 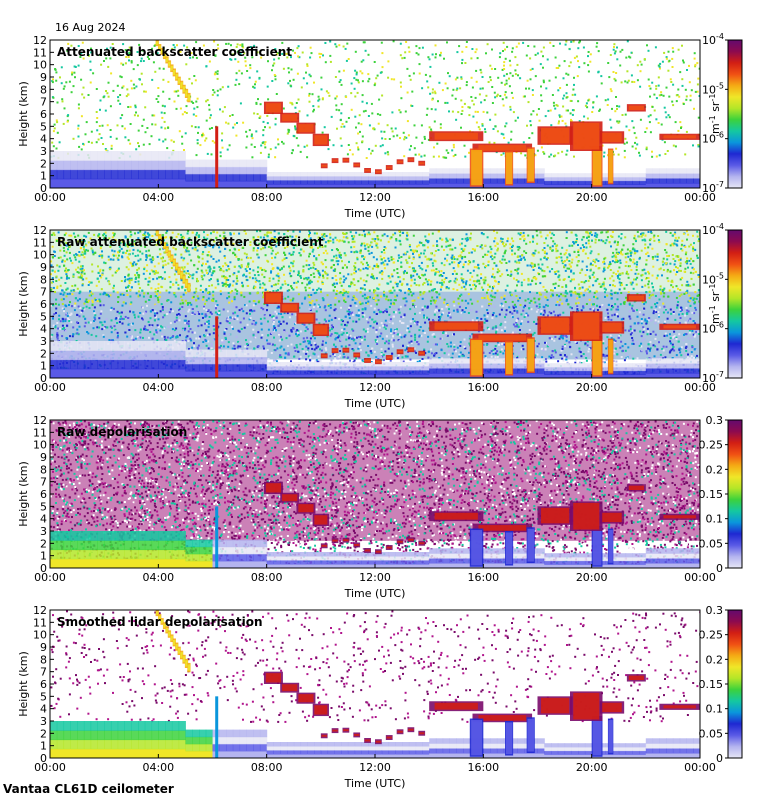 What do you see at coordinates (43, 304) in the screenshot?
I see `y-tick-label: 6` at bounding box center [43, 304].